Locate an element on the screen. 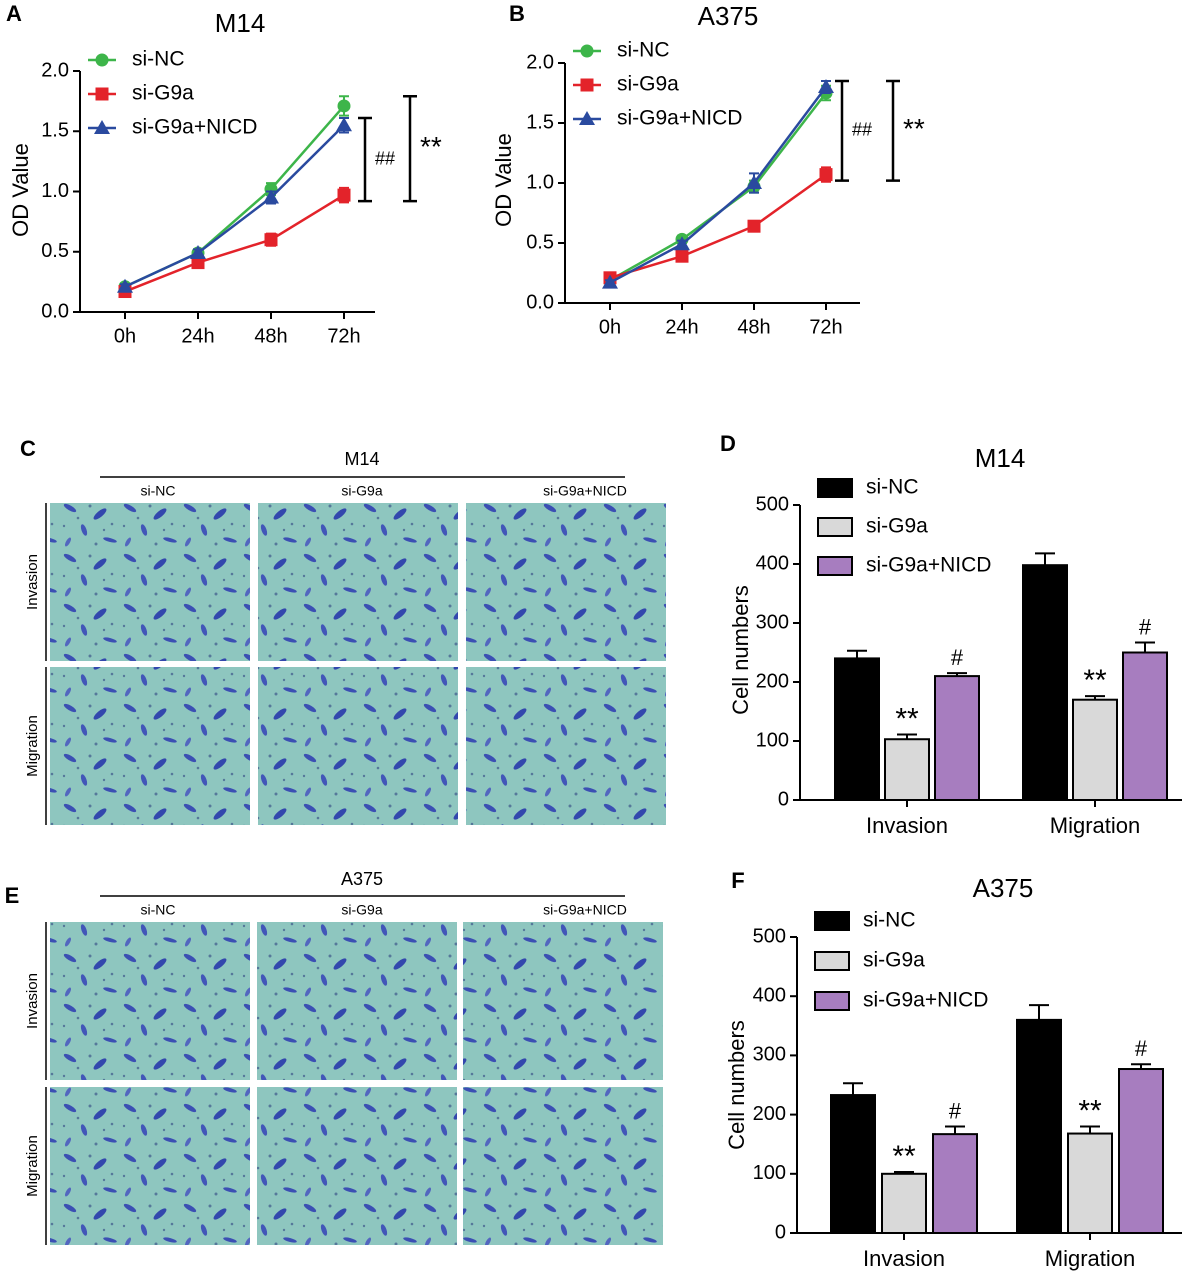  y-tick-label: 0.5 is located at coordinates (540, 242).